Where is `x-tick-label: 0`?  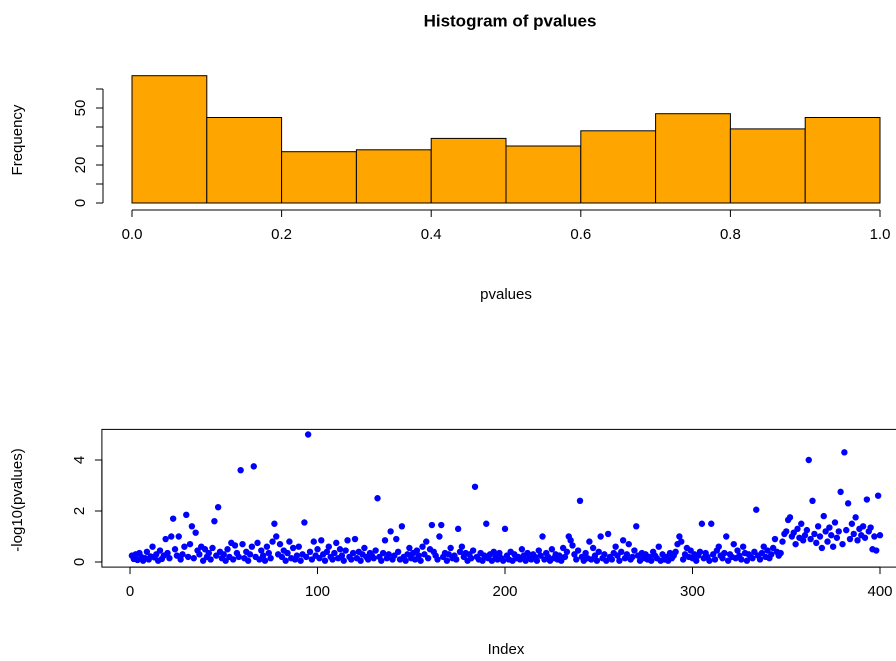
x-tick-label: 0 is located at coordinates (130, 591).